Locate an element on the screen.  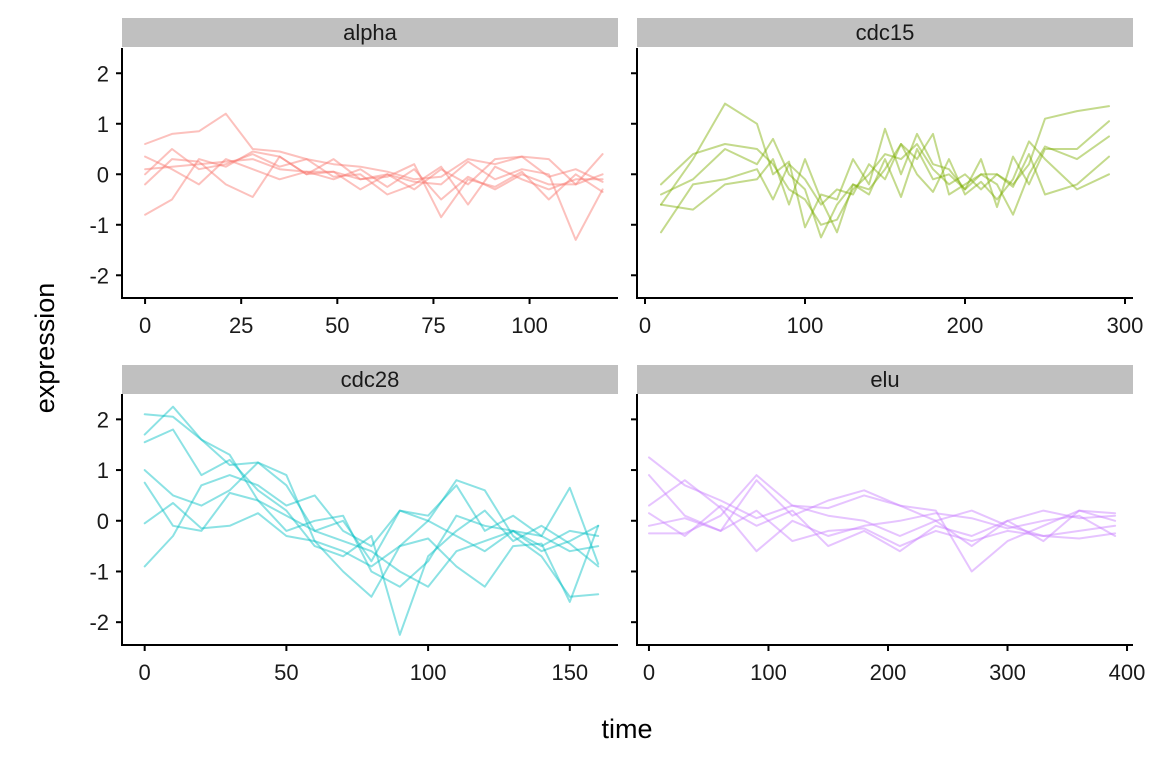
strip-label-elu: elu is located at coordinates (884, 379).